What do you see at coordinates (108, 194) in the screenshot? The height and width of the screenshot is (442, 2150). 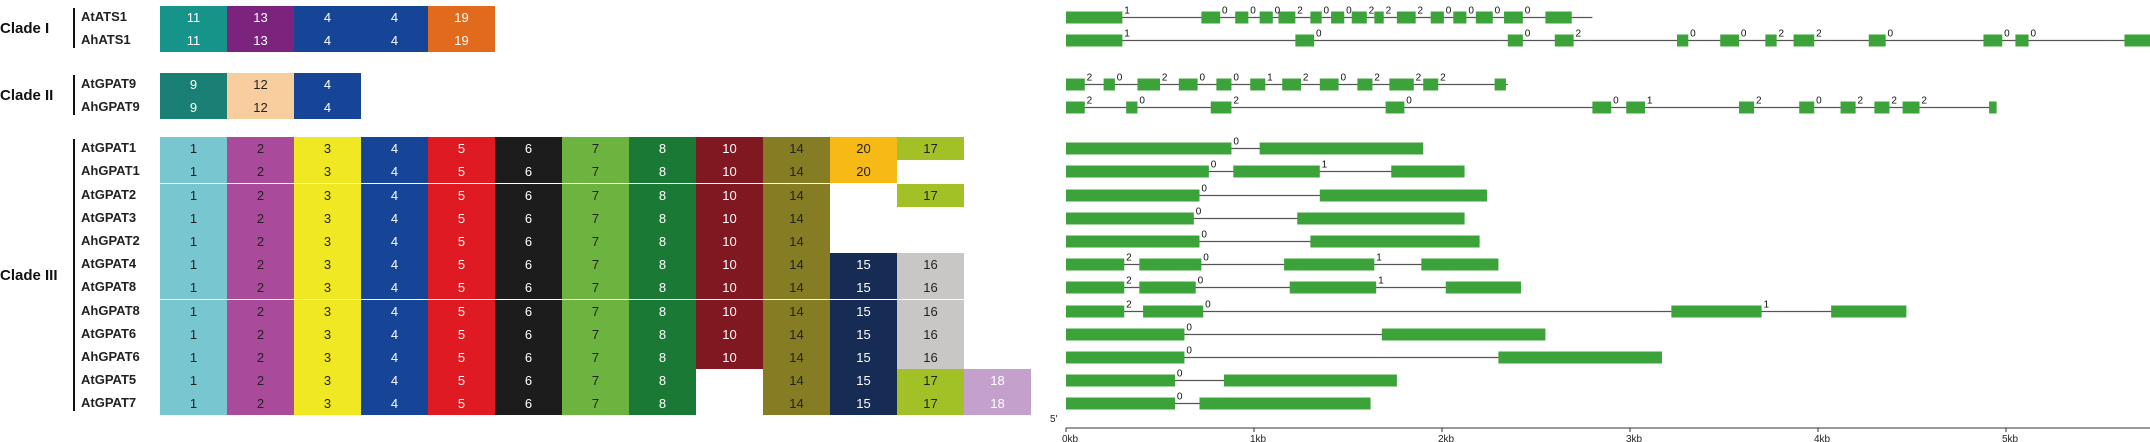 I see `gene-label: AtGPAT2` at bounding box center [108, 194].